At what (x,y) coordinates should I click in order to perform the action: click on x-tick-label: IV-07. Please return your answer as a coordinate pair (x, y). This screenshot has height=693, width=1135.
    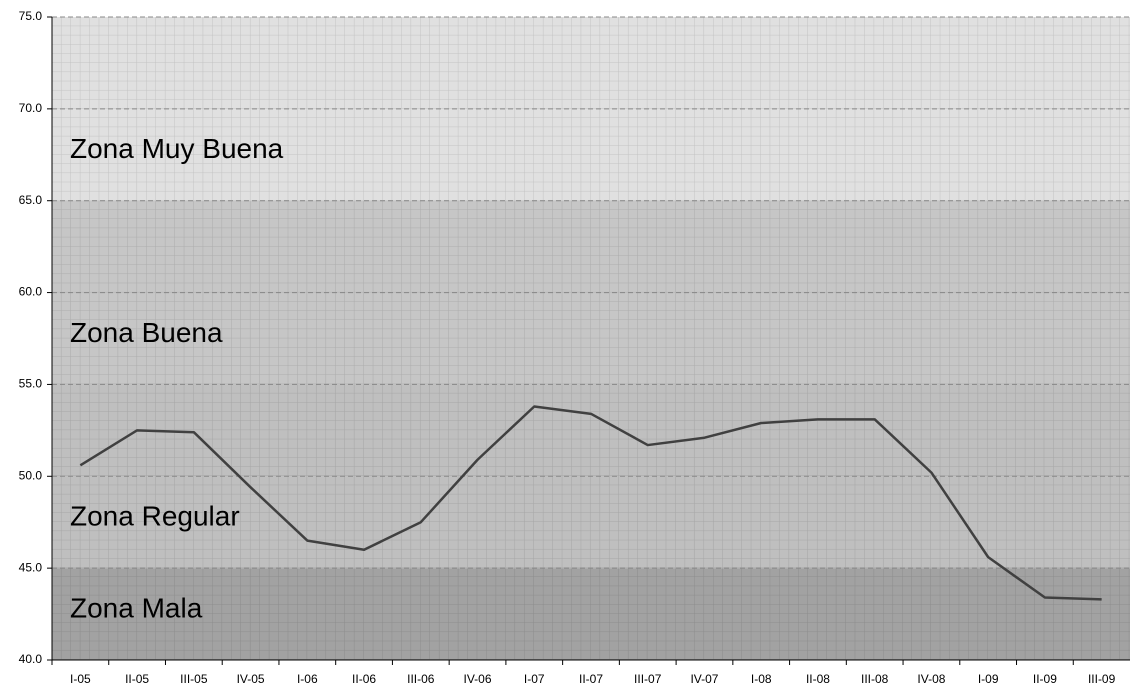
    Looking at the image, I should click on (704, 679).